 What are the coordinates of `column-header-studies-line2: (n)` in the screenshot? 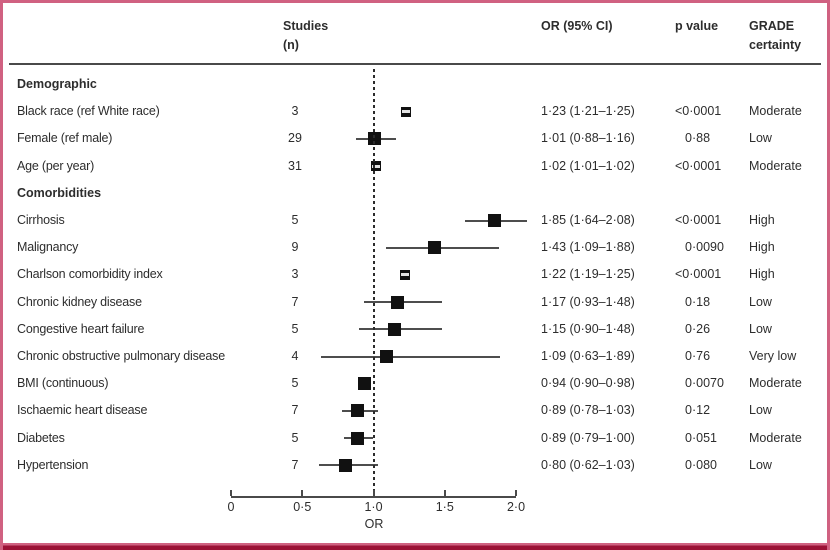 It's located at (291, 45).